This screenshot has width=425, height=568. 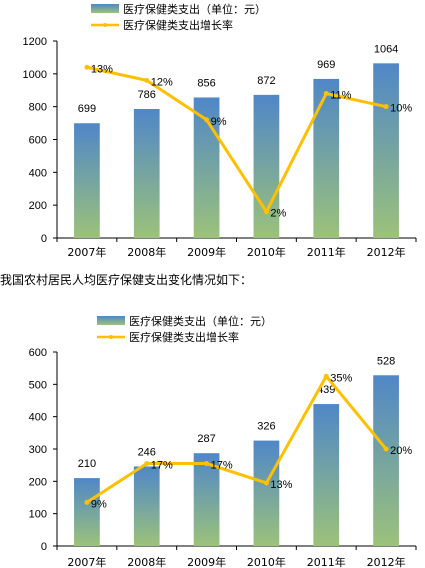 What do you see at coordinates (266, 427) in the screenshot?
I see `bar-value-label: 326` at bounding box center [266, 427].